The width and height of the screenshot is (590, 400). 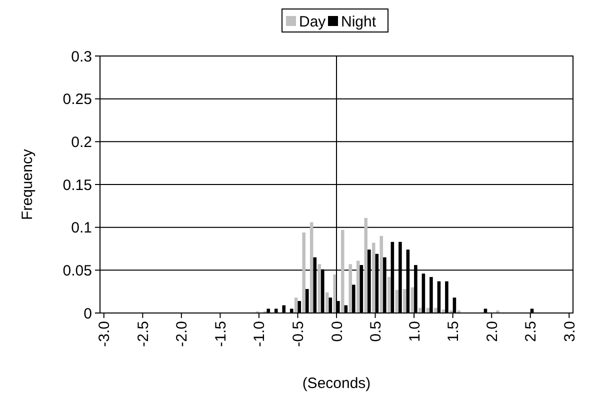 What do you see at coordinates (27, 184) in the screenshot?
I see `y-axis-title: Frequency` at bounding box center [27, 184].